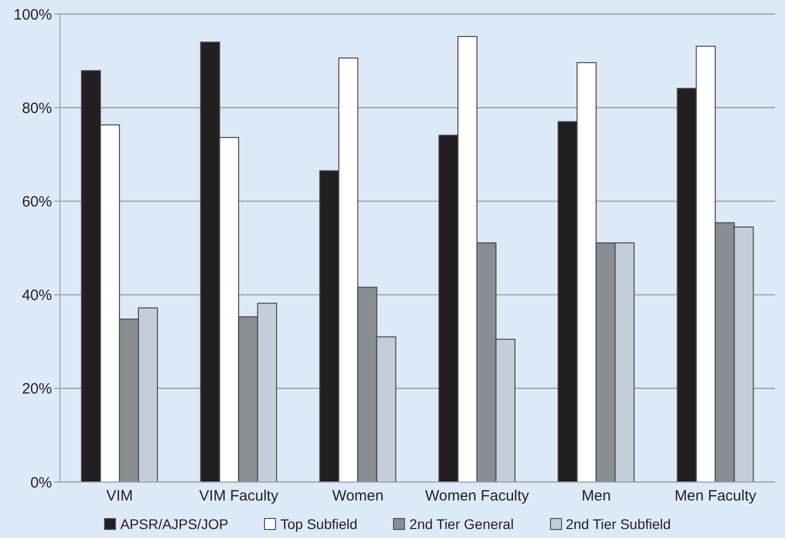  I want to click on legend-label: 2nd Tier General, so click(461, 524).